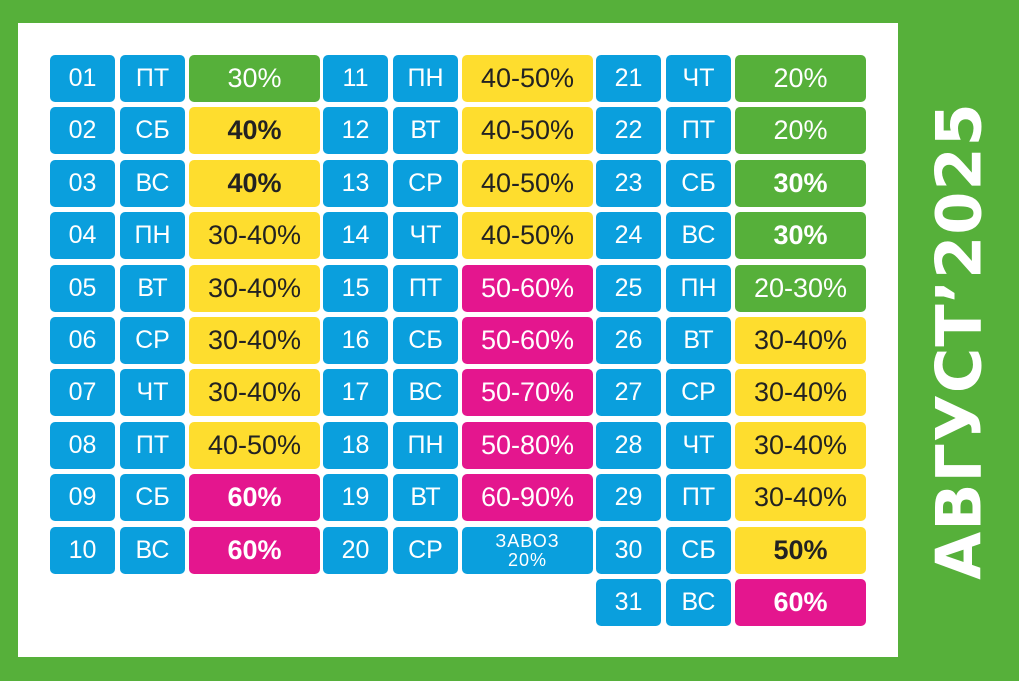  Describe the element at coordinates (628, 392) in the screenshot. I see `day-number: 27` at that location.